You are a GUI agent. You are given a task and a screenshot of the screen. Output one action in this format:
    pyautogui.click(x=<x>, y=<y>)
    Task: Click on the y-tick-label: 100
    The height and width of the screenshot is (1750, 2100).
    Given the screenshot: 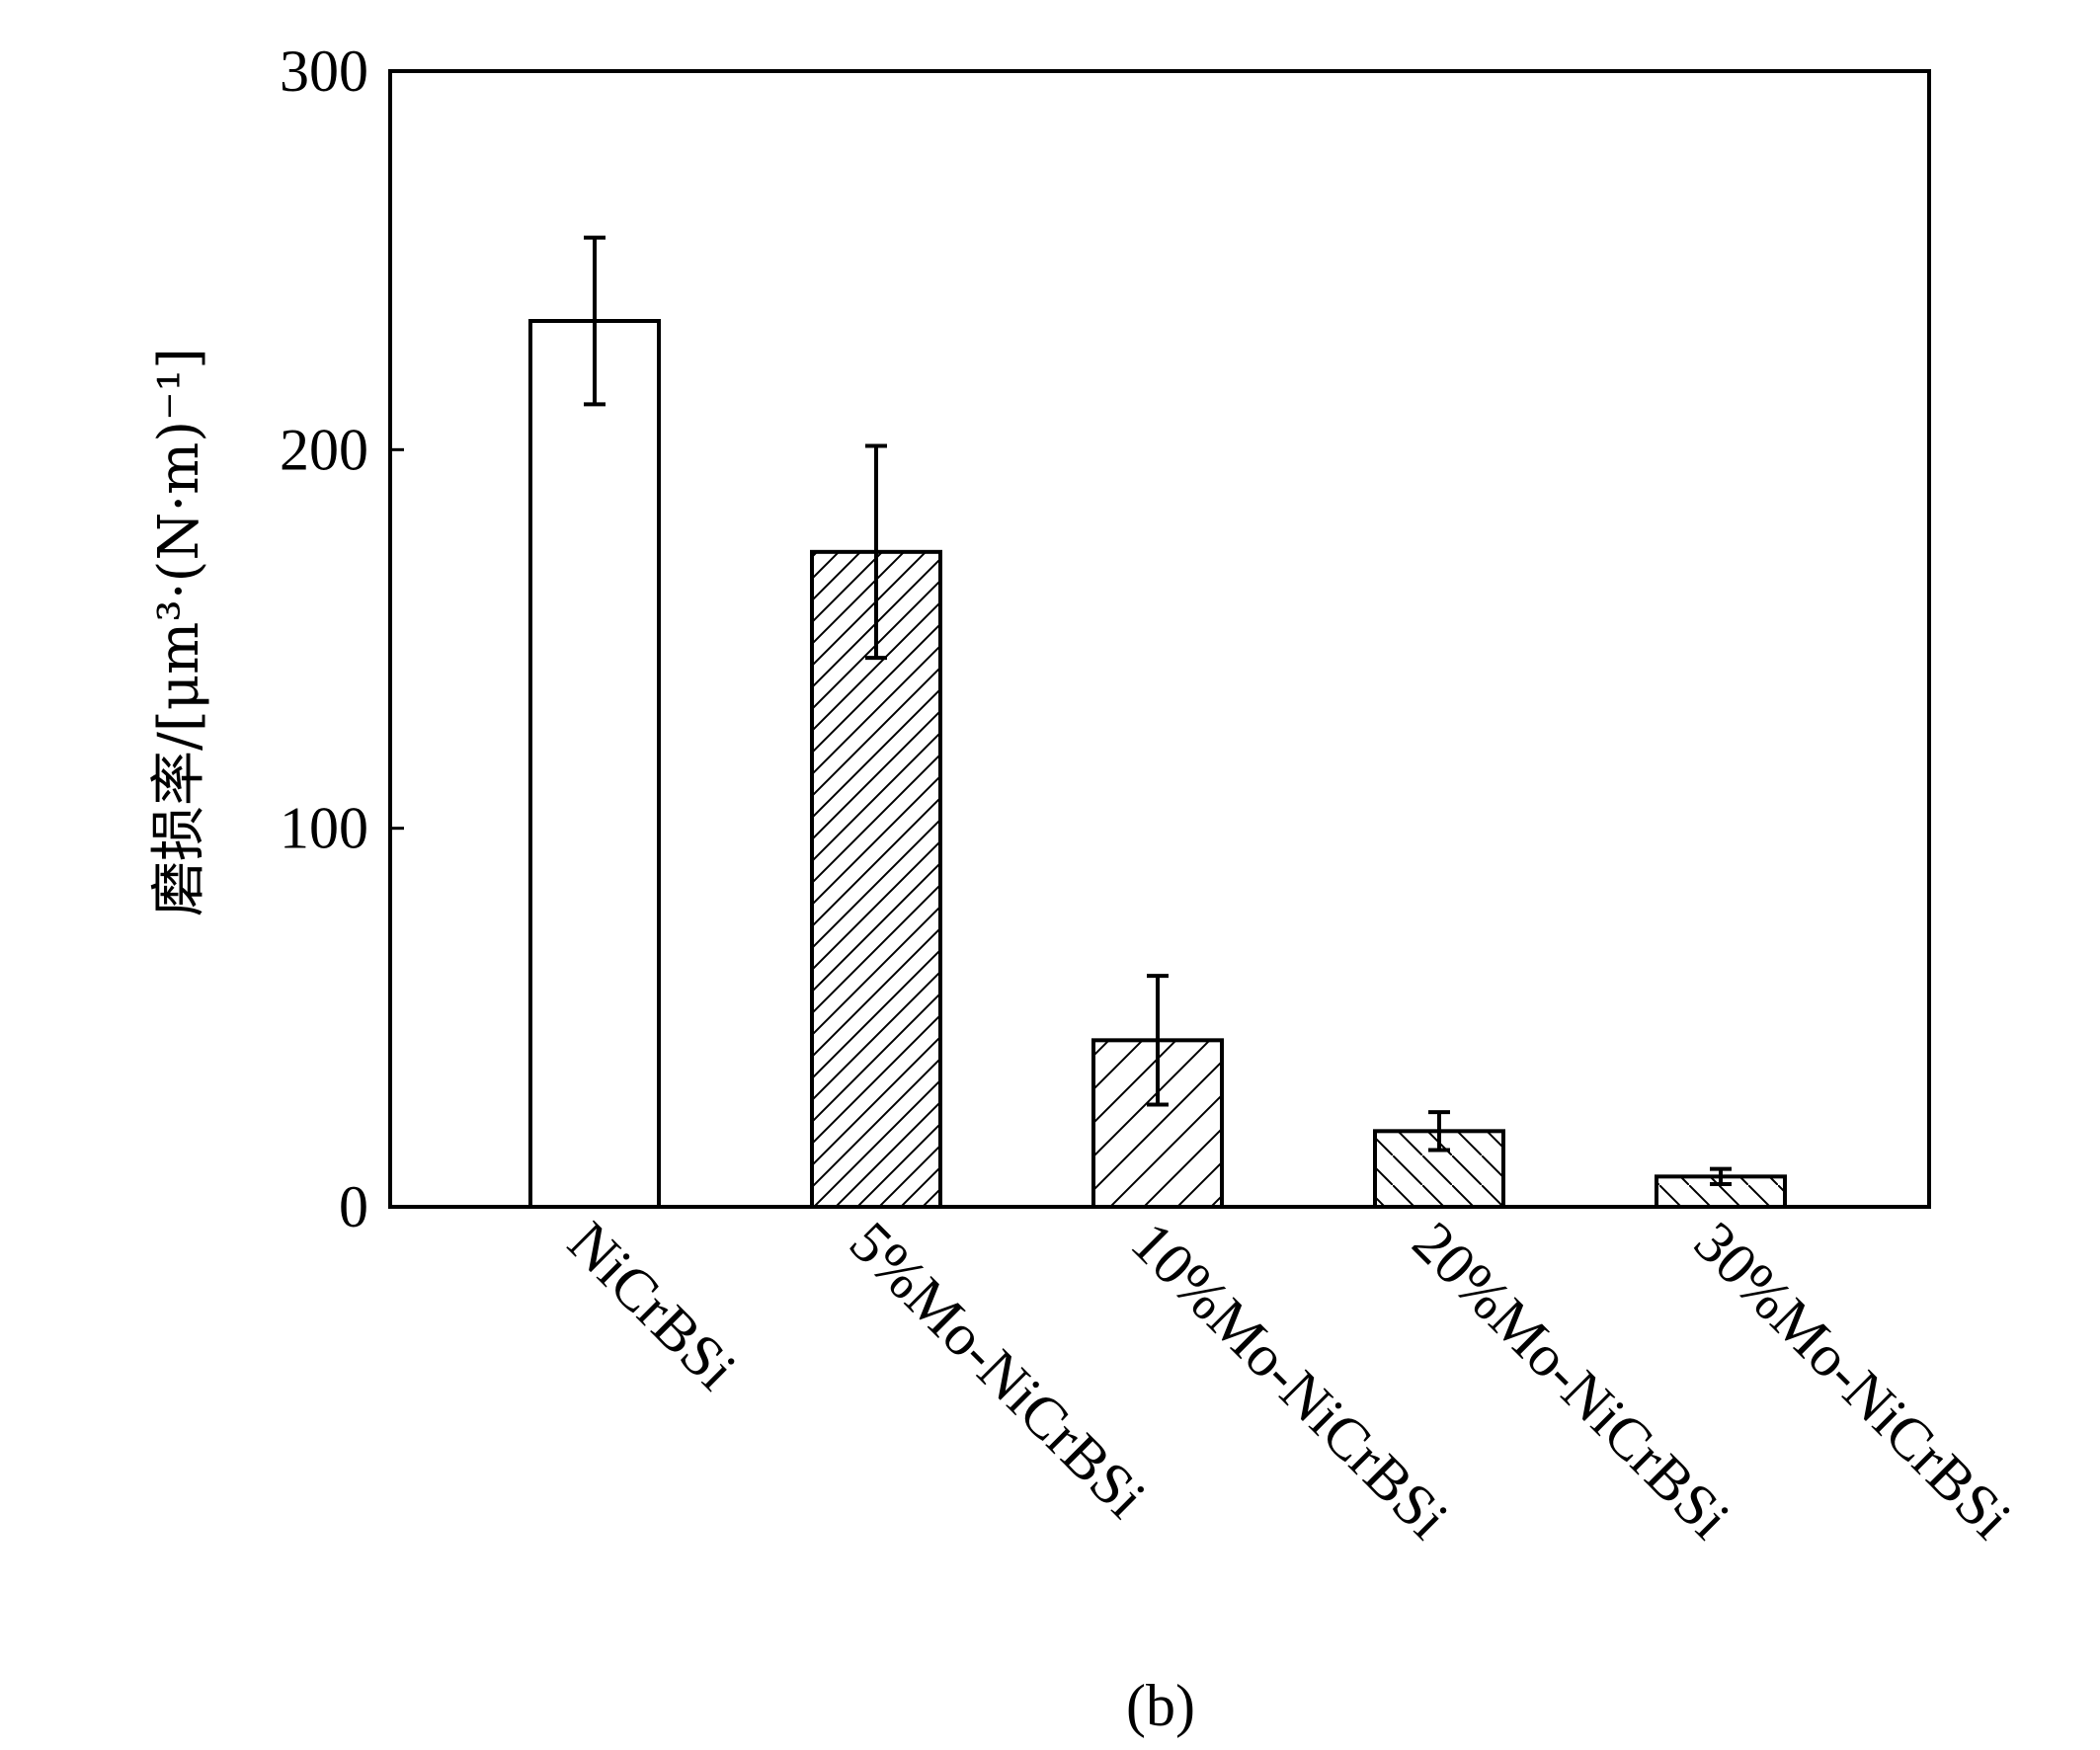 What is the action you would take?
    pyautogui.click(x=324, y=828)
    